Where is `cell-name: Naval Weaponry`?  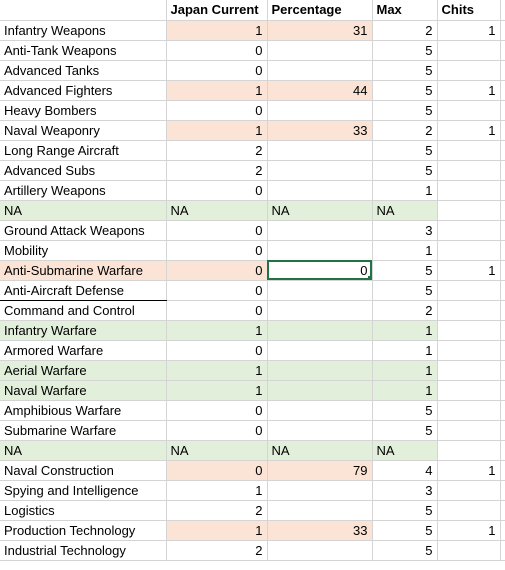
cell-name: Naval Weaponry is located at coordinates (83, 130).